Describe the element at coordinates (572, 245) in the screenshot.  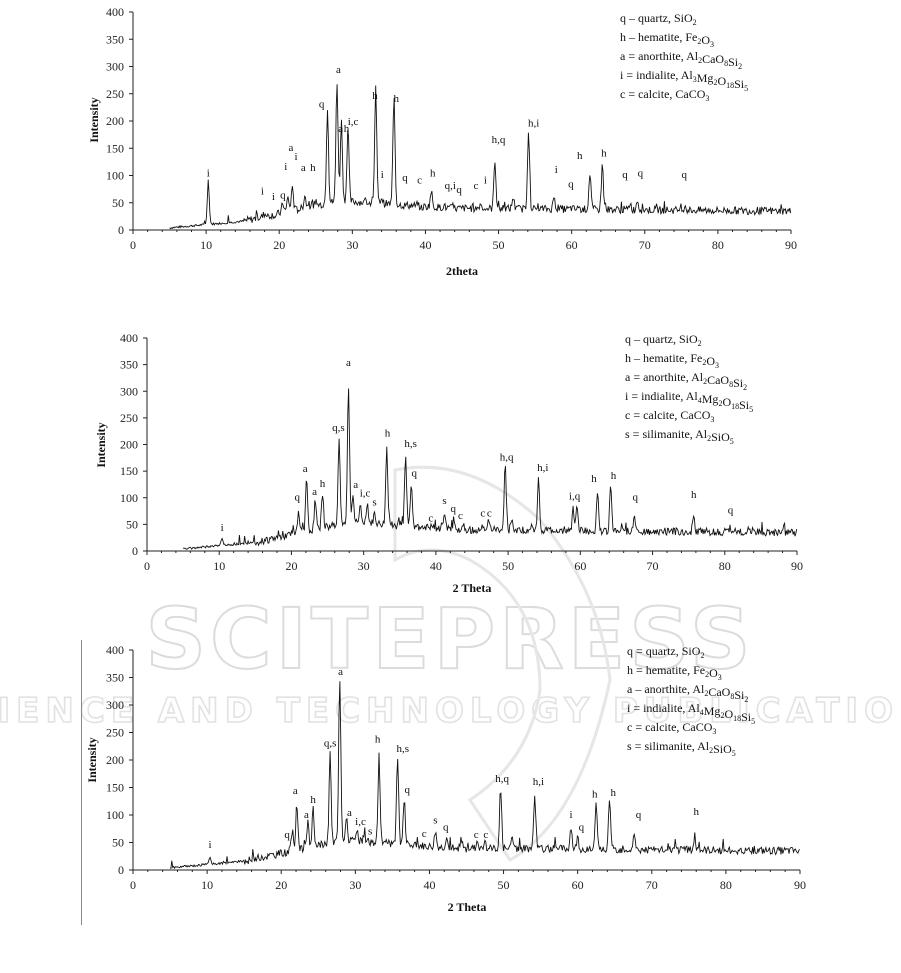
I see `x-tick-label: 60` at that location.